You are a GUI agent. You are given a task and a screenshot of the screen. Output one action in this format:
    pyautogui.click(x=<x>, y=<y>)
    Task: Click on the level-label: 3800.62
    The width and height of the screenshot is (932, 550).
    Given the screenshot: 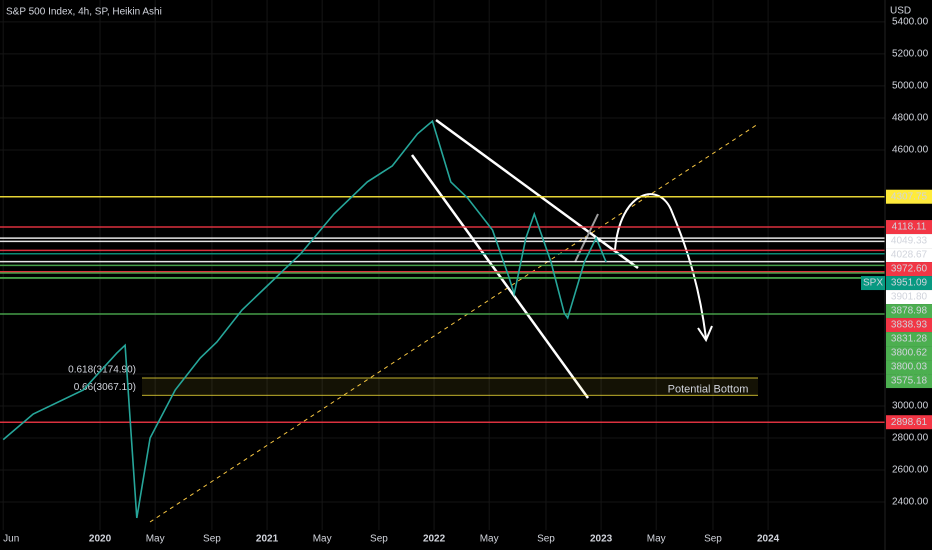 What is the action you would take?
    pyautogui.click(x=909, y=353)
    